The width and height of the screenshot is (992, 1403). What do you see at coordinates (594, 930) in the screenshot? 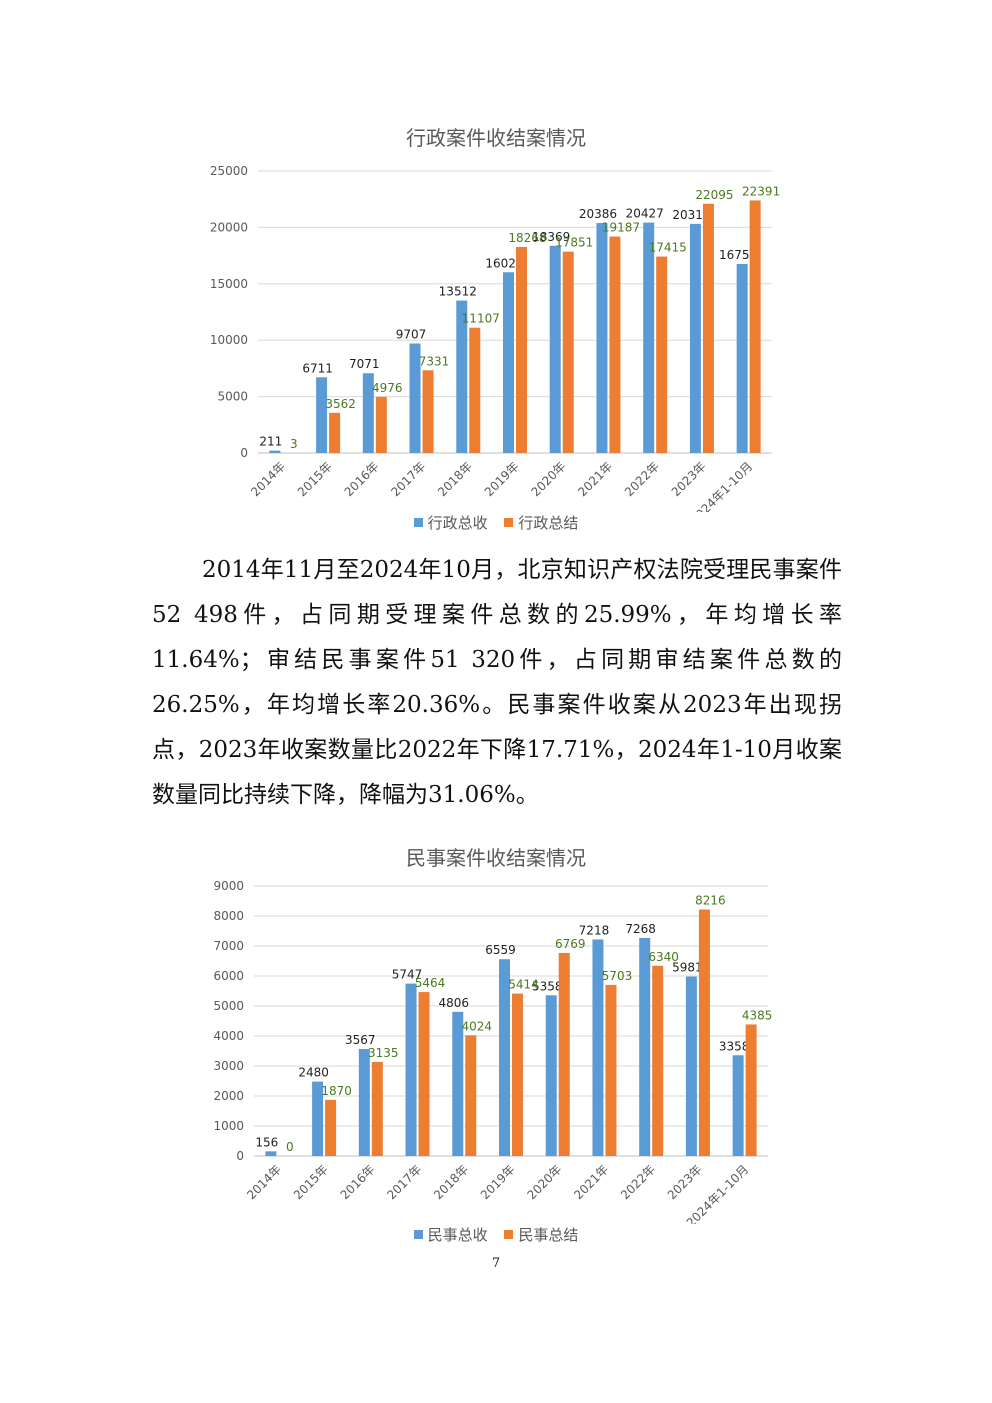
I see `data-label: 7218` at bounding box center [594, 930].